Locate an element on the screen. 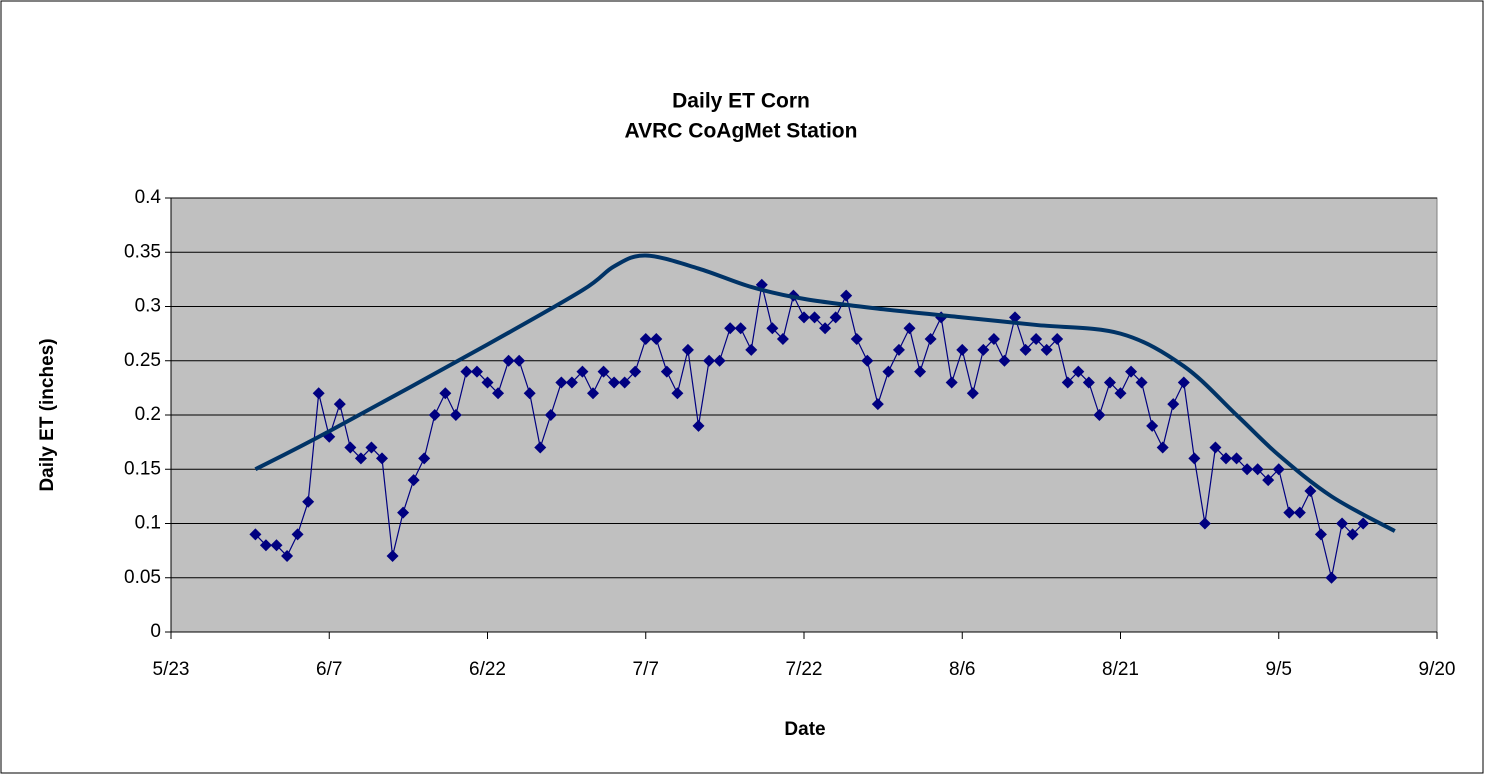 This screenshot has height=775, width=1485. y-tick-label: 0.1 is located at coordinates (148, 523).